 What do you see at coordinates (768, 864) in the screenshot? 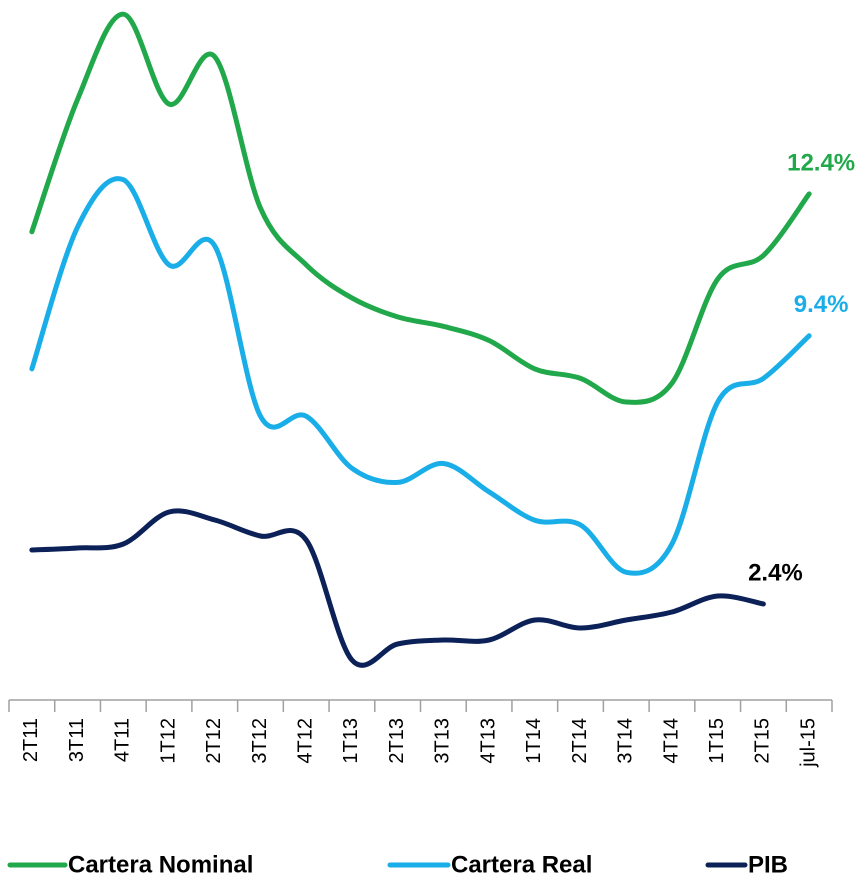
I see `legend-label: PIB` at bounding box center [768, 864].